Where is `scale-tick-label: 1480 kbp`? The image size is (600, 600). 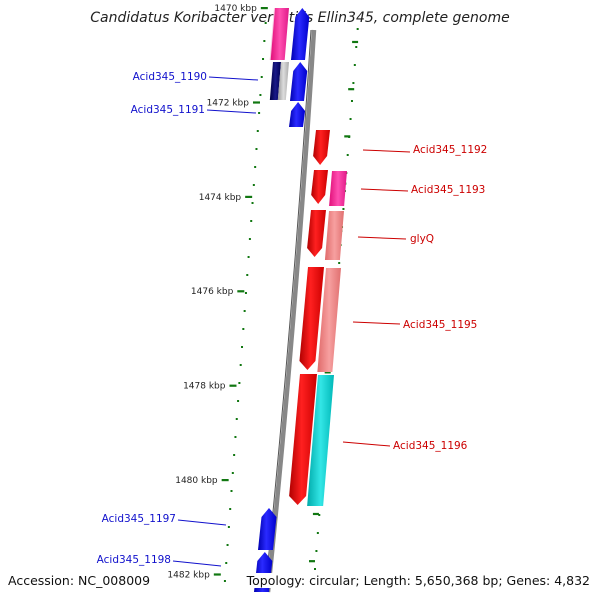
scale-tick-label: 1480 kbp is located at coordinates (196, 481).